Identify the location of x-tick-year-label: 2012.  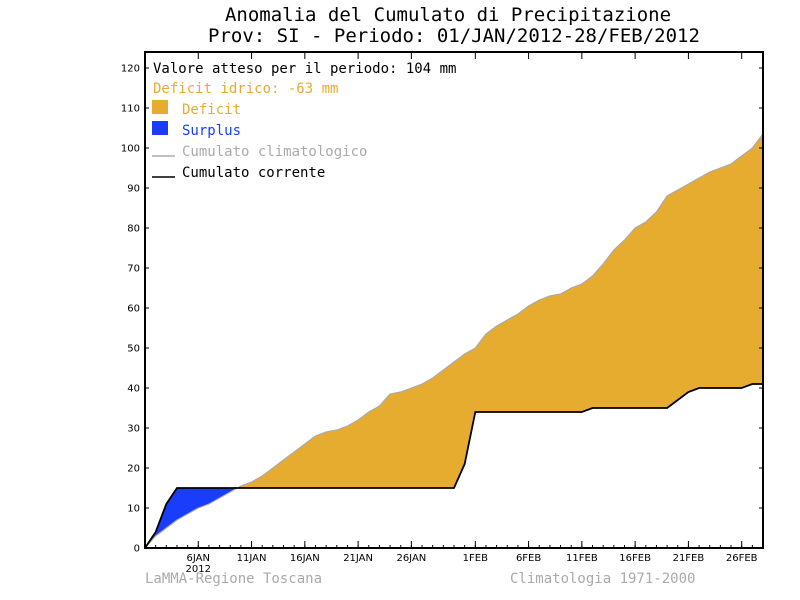
(198, 569).